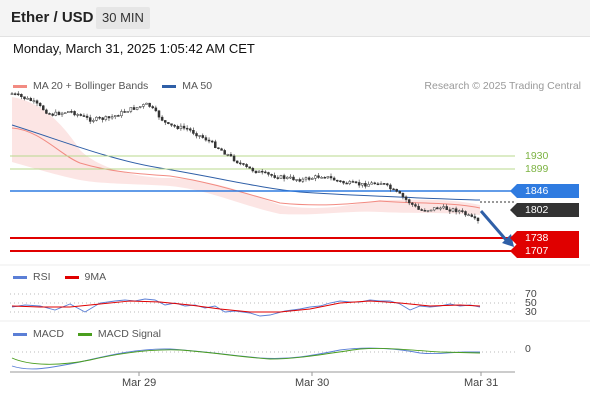  I want to click on legend-ma50: MA 50, so click(187, 86).